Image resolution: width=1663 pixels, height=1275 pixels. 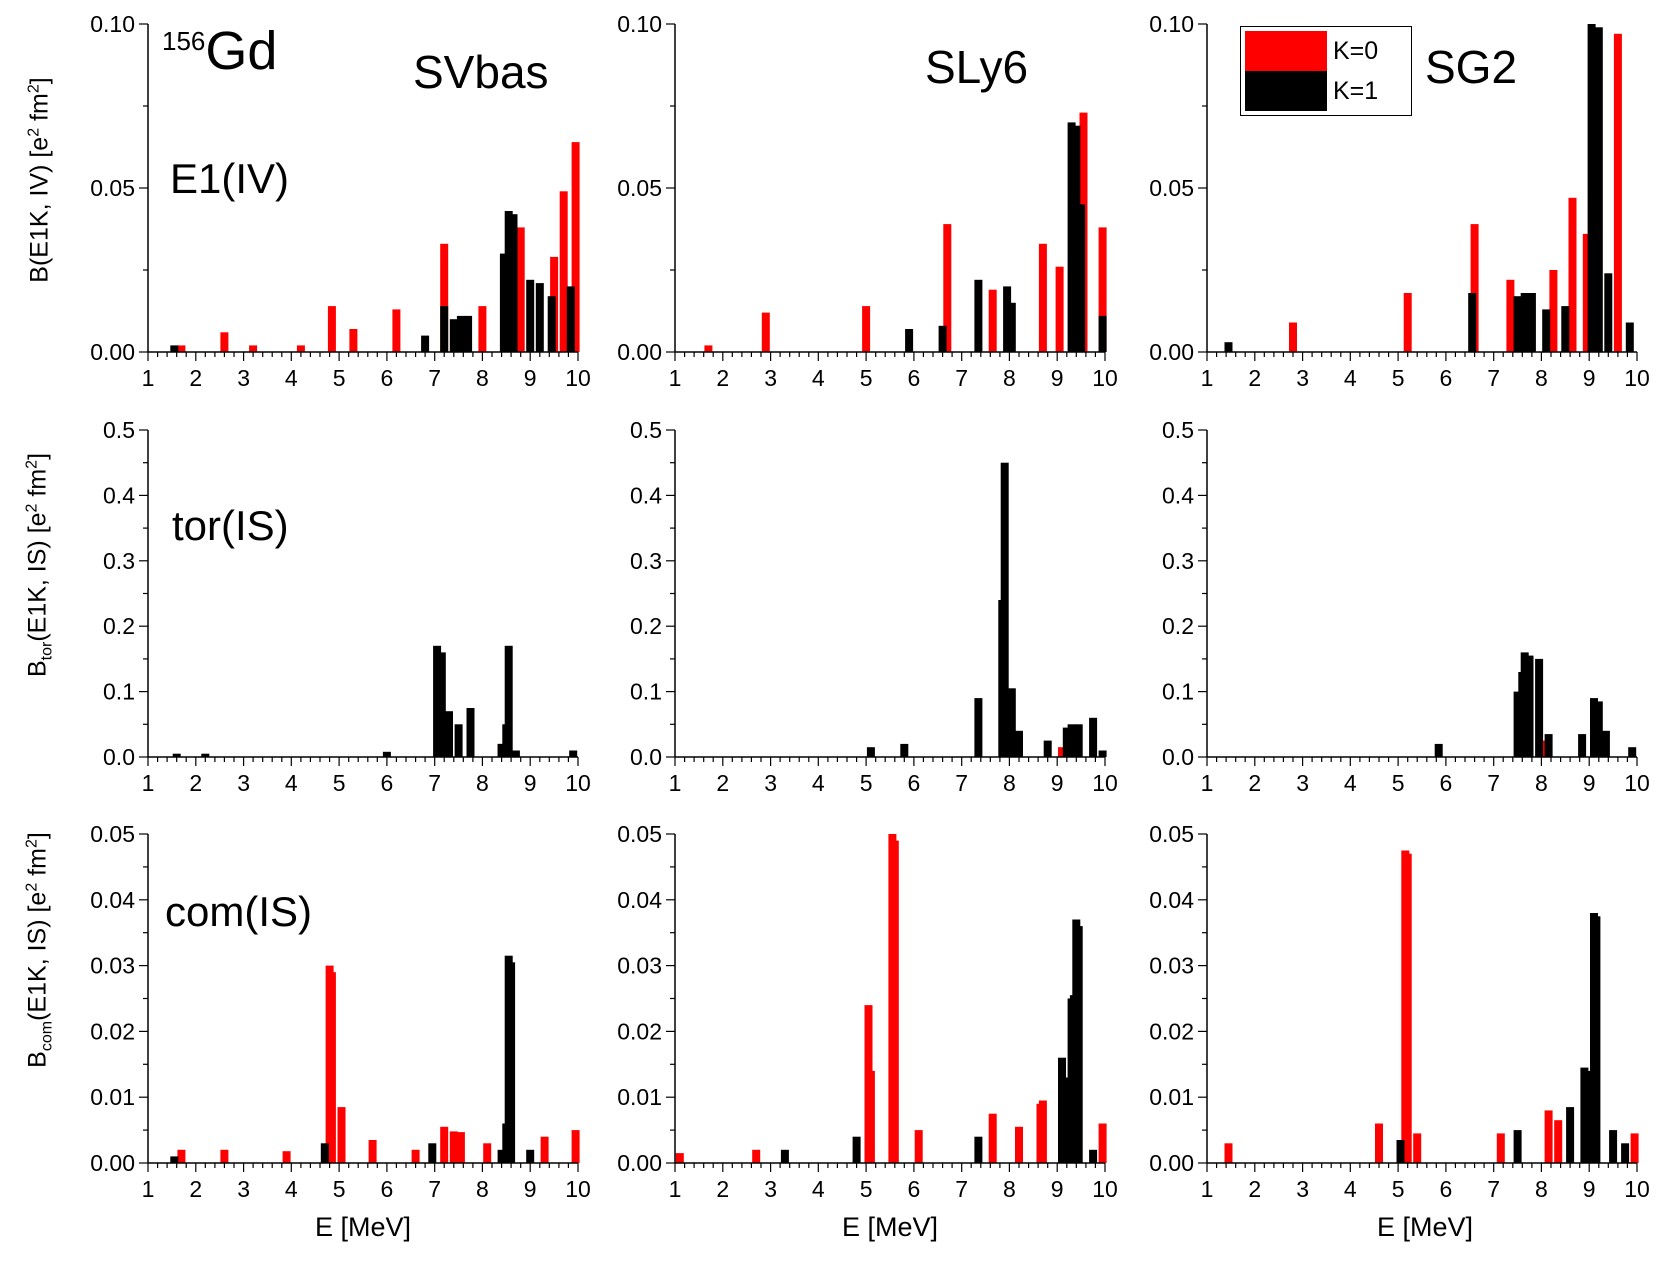 What do you see at coordinates (1178, 692) in the screenshot?
I see `y-tick-label: 0.1` at bounding box center [1178, 692].